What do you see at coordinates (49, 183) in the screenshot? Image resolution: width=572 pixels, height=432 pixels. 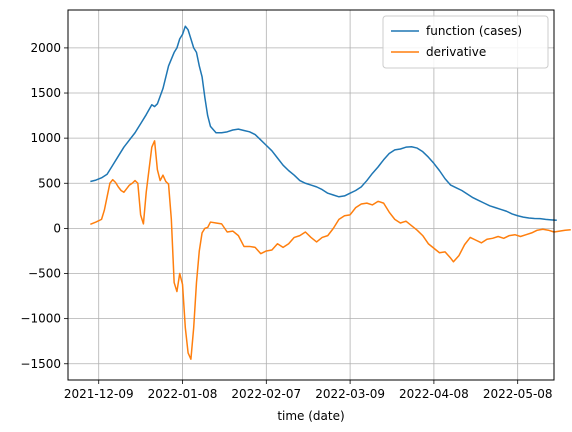 I see `y-tick-label: 500` at bounding box center [49, 183].